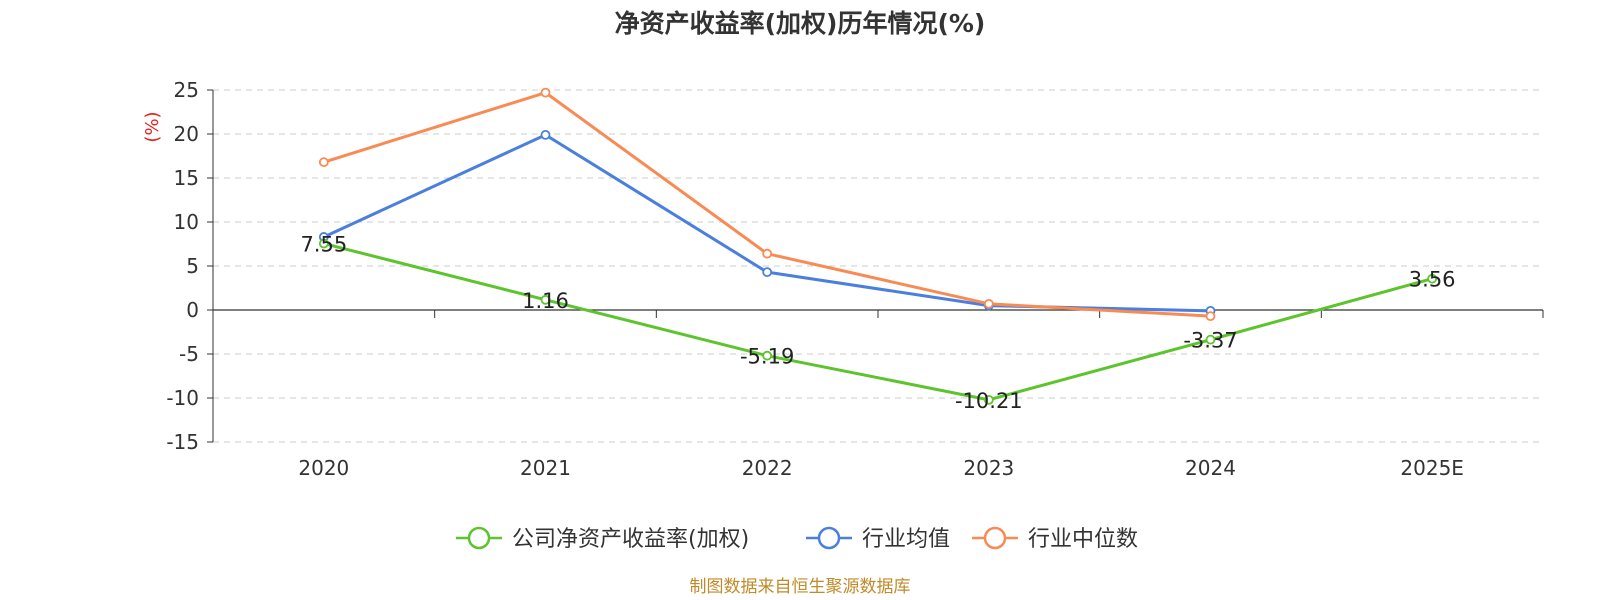 Image resolution: width=1600 pixels, height=600 pixels. What do you see at coordinates (1210, 468) in the screenshot?
I see `x-tick-label: 2024` at bounding box center [1210, 468].